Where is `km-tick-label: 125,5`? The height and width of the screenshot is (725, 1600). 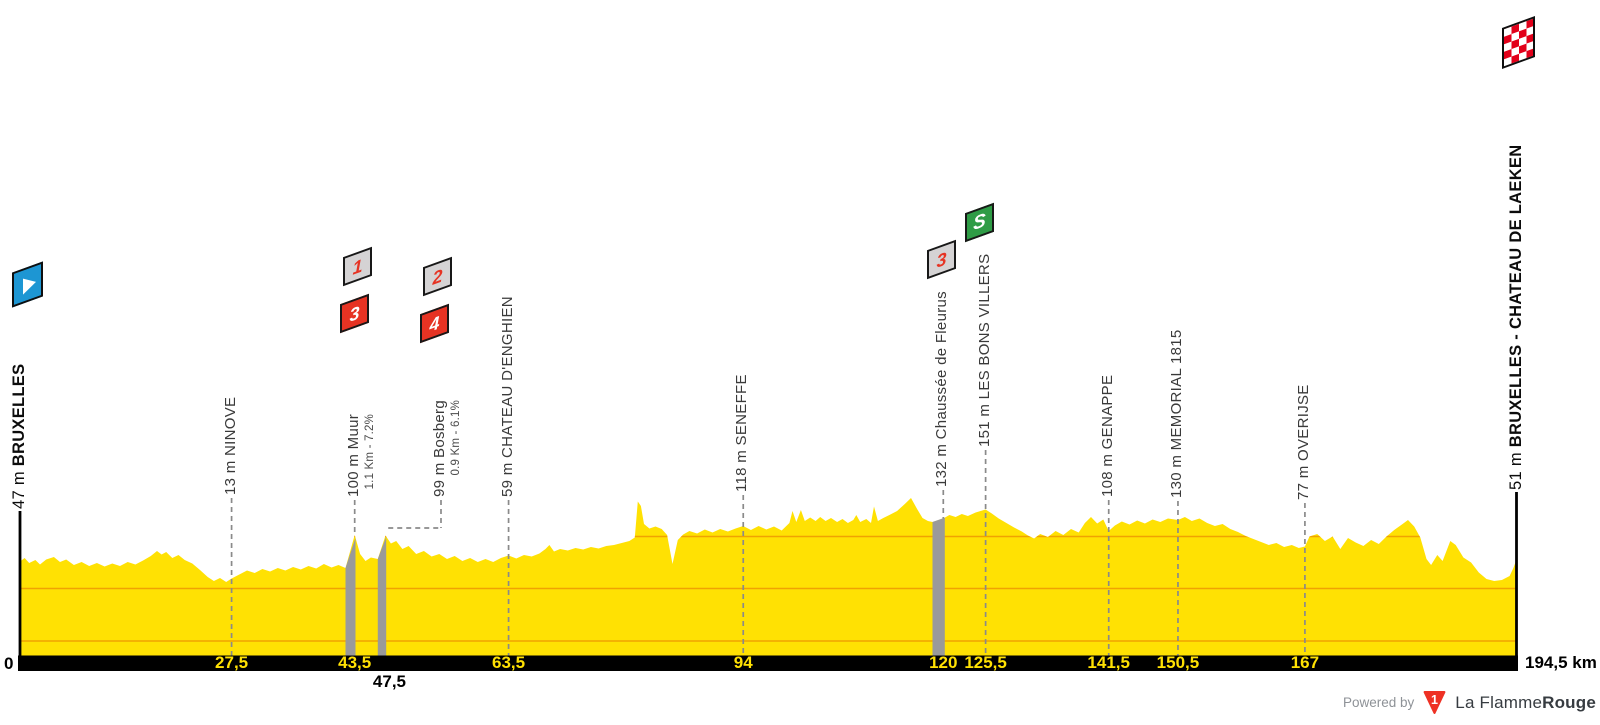 km-tick-label: 125,5 is located at coordinates (985, 662).